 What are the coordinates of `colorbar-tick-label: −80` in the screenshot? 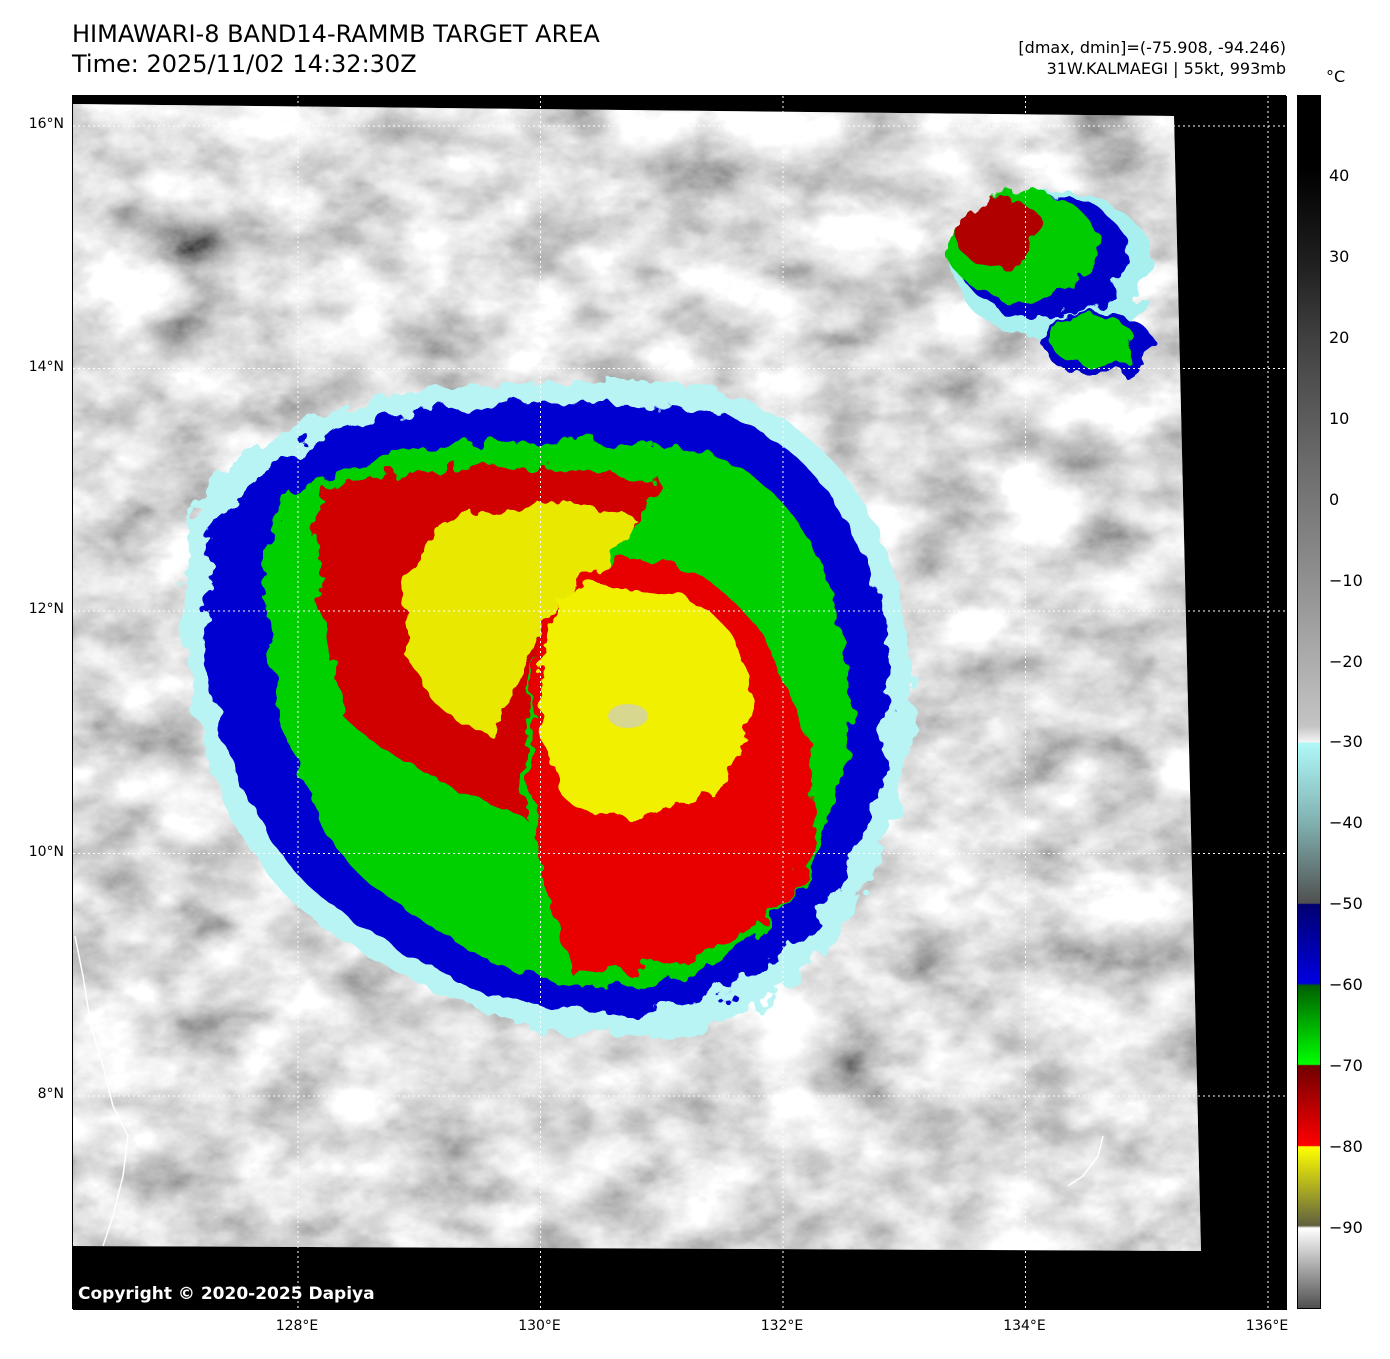 It's located at (1346, 1147).